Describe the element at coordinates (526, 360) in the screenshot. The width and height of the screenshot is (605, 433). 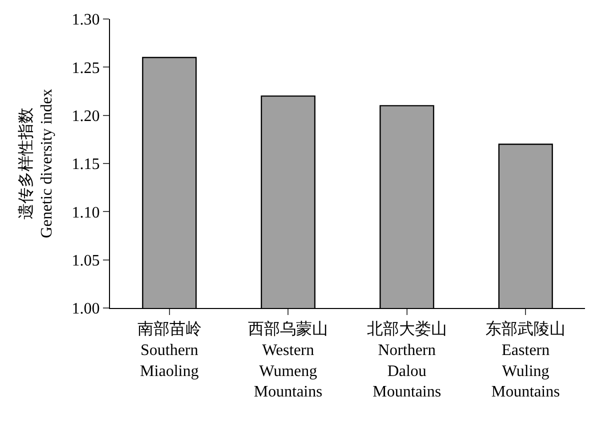
I see `x-tick-label: 东部武陵山 Eastern Wuling Mountains` at that location.